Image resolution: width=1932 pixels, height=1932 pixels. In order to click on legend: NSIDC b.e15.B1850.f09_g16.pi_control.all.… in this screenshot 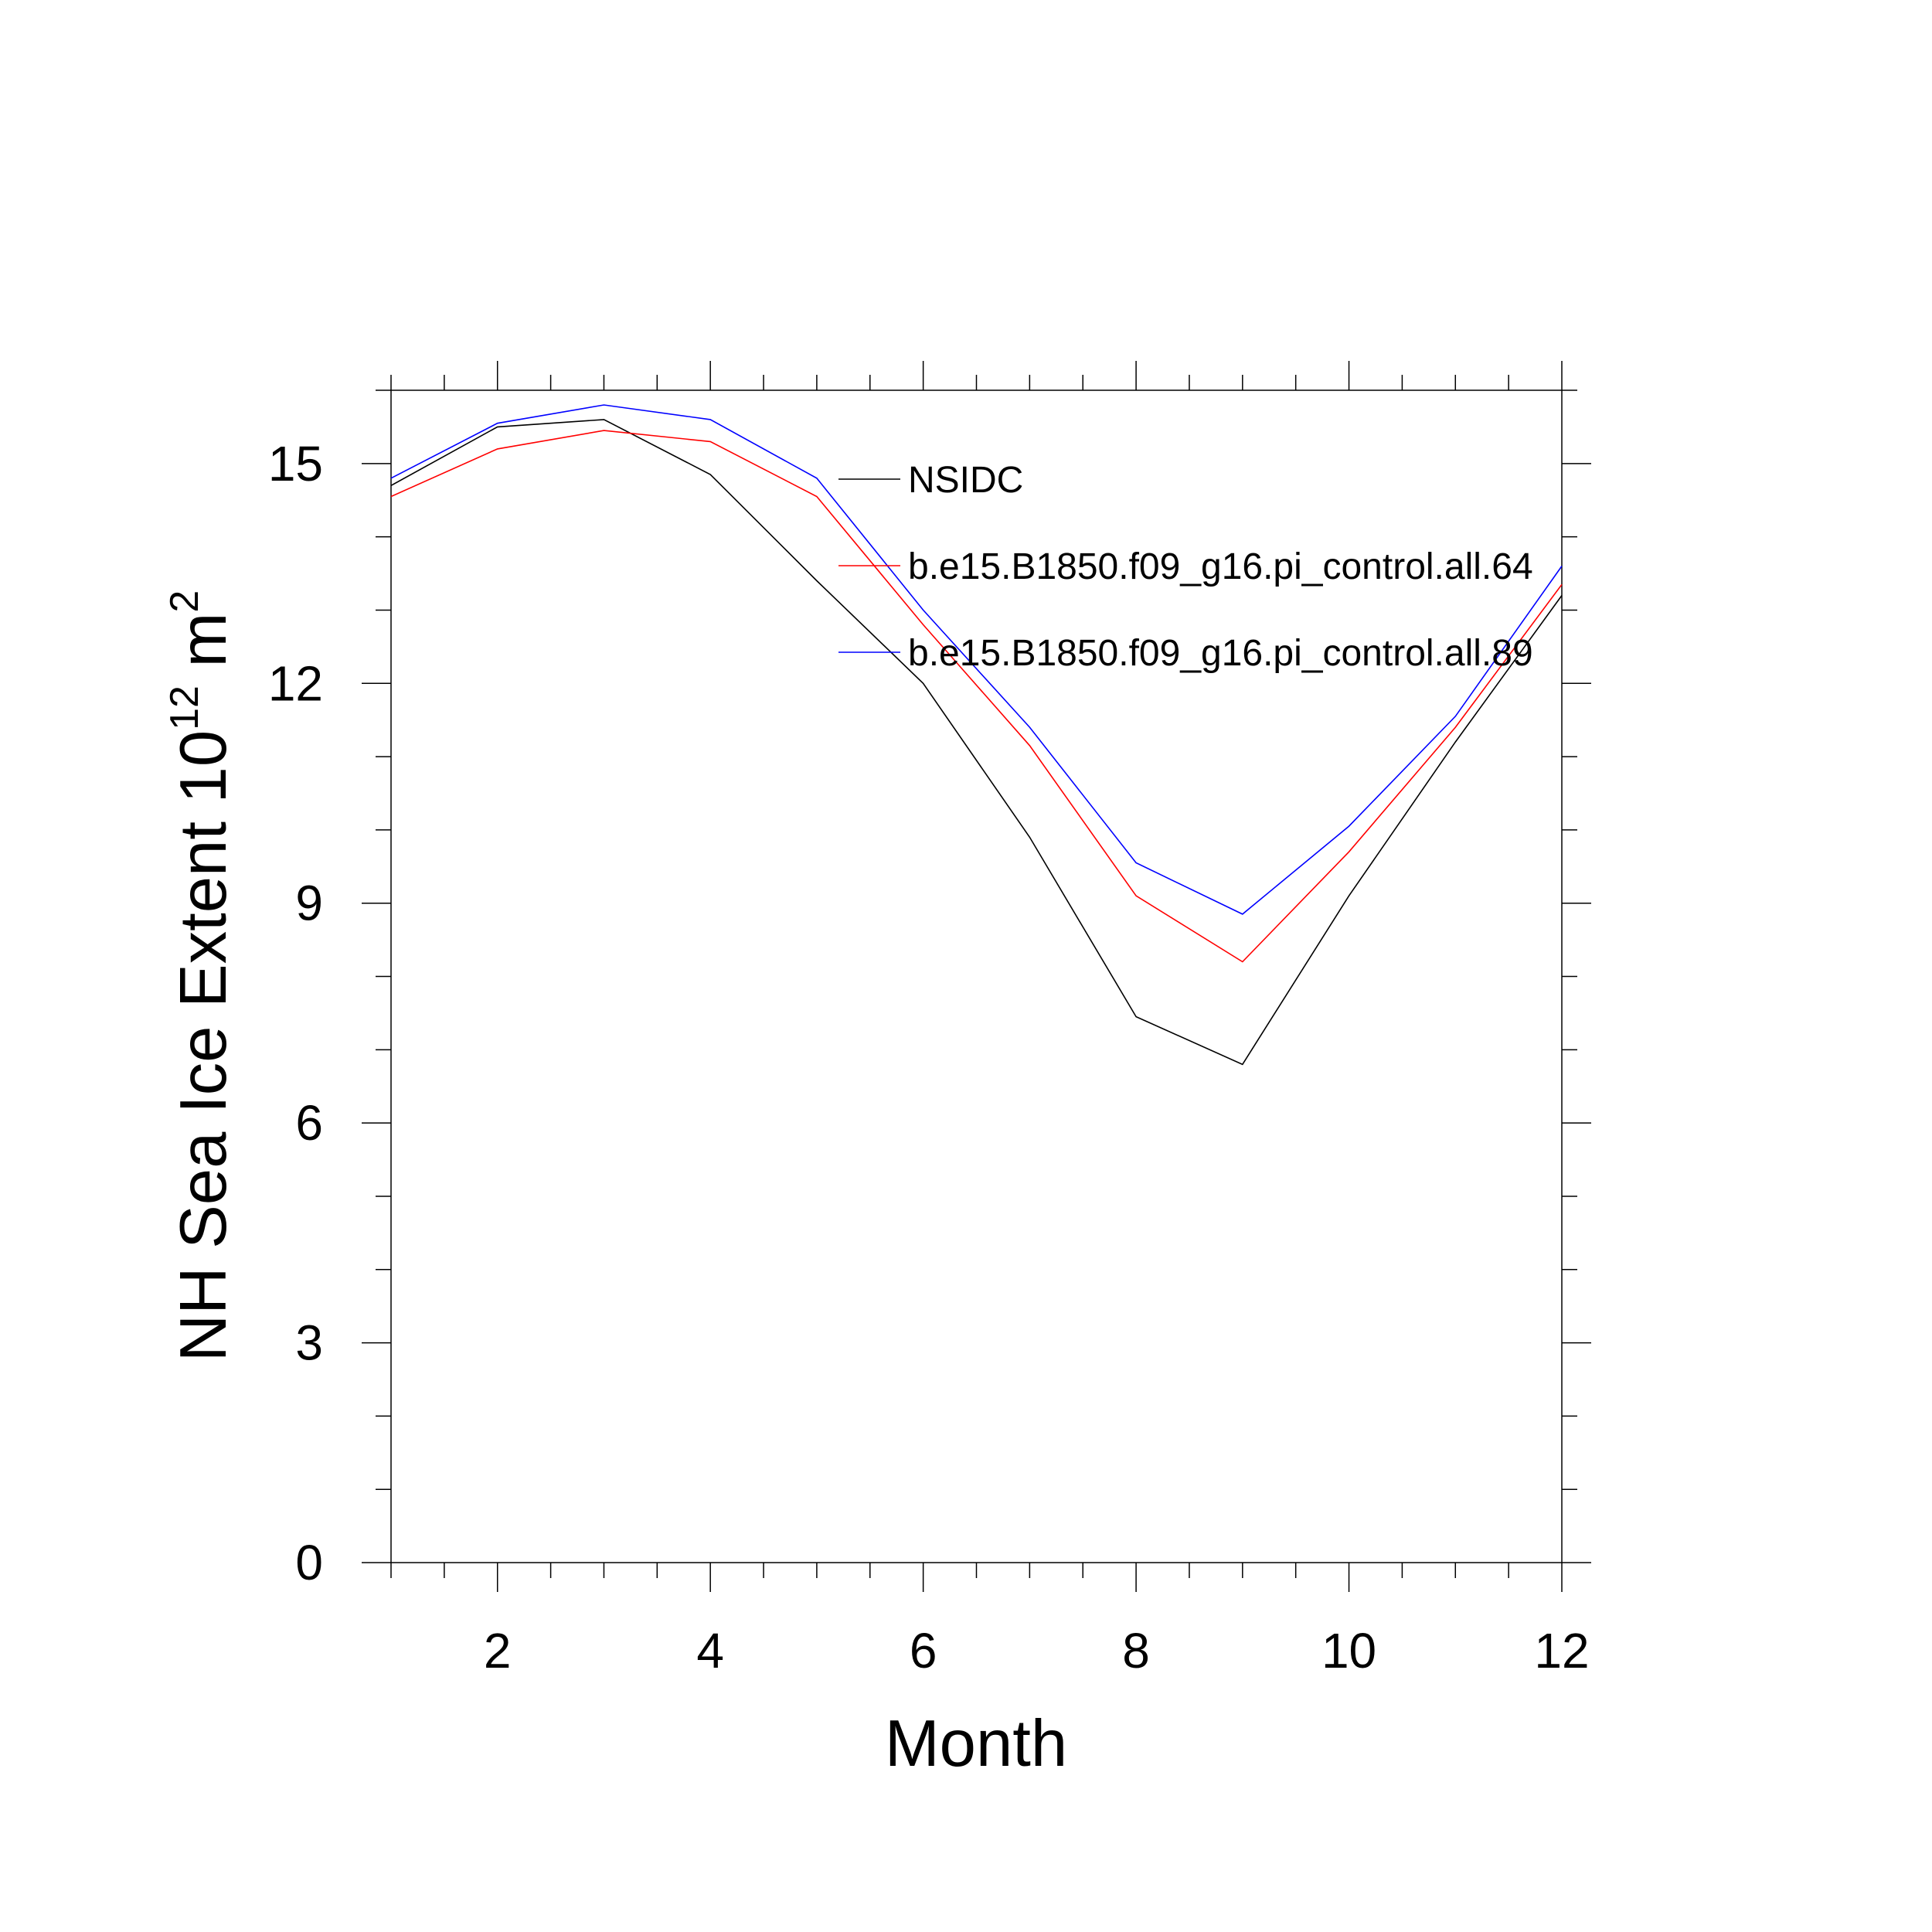, I will do `click(1185, 567)`.